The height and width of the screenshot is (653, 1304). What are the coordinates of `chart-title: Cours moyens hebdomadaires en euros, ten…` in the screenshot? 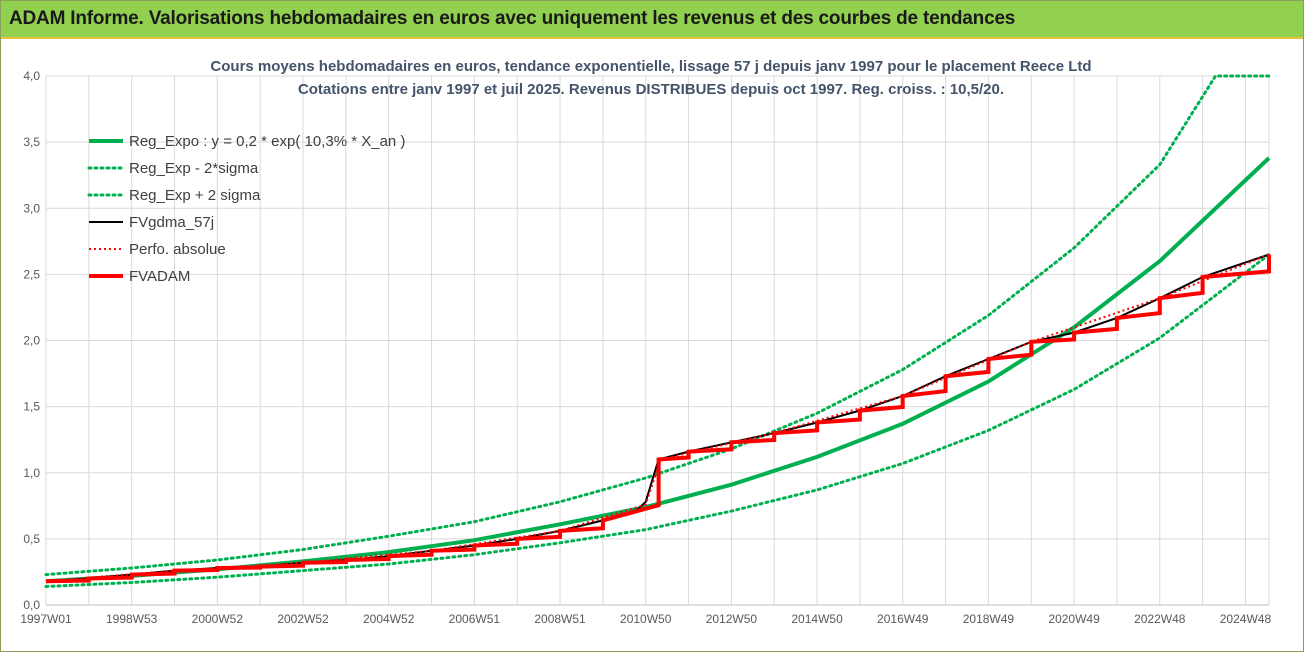 It's located at (650, 78).